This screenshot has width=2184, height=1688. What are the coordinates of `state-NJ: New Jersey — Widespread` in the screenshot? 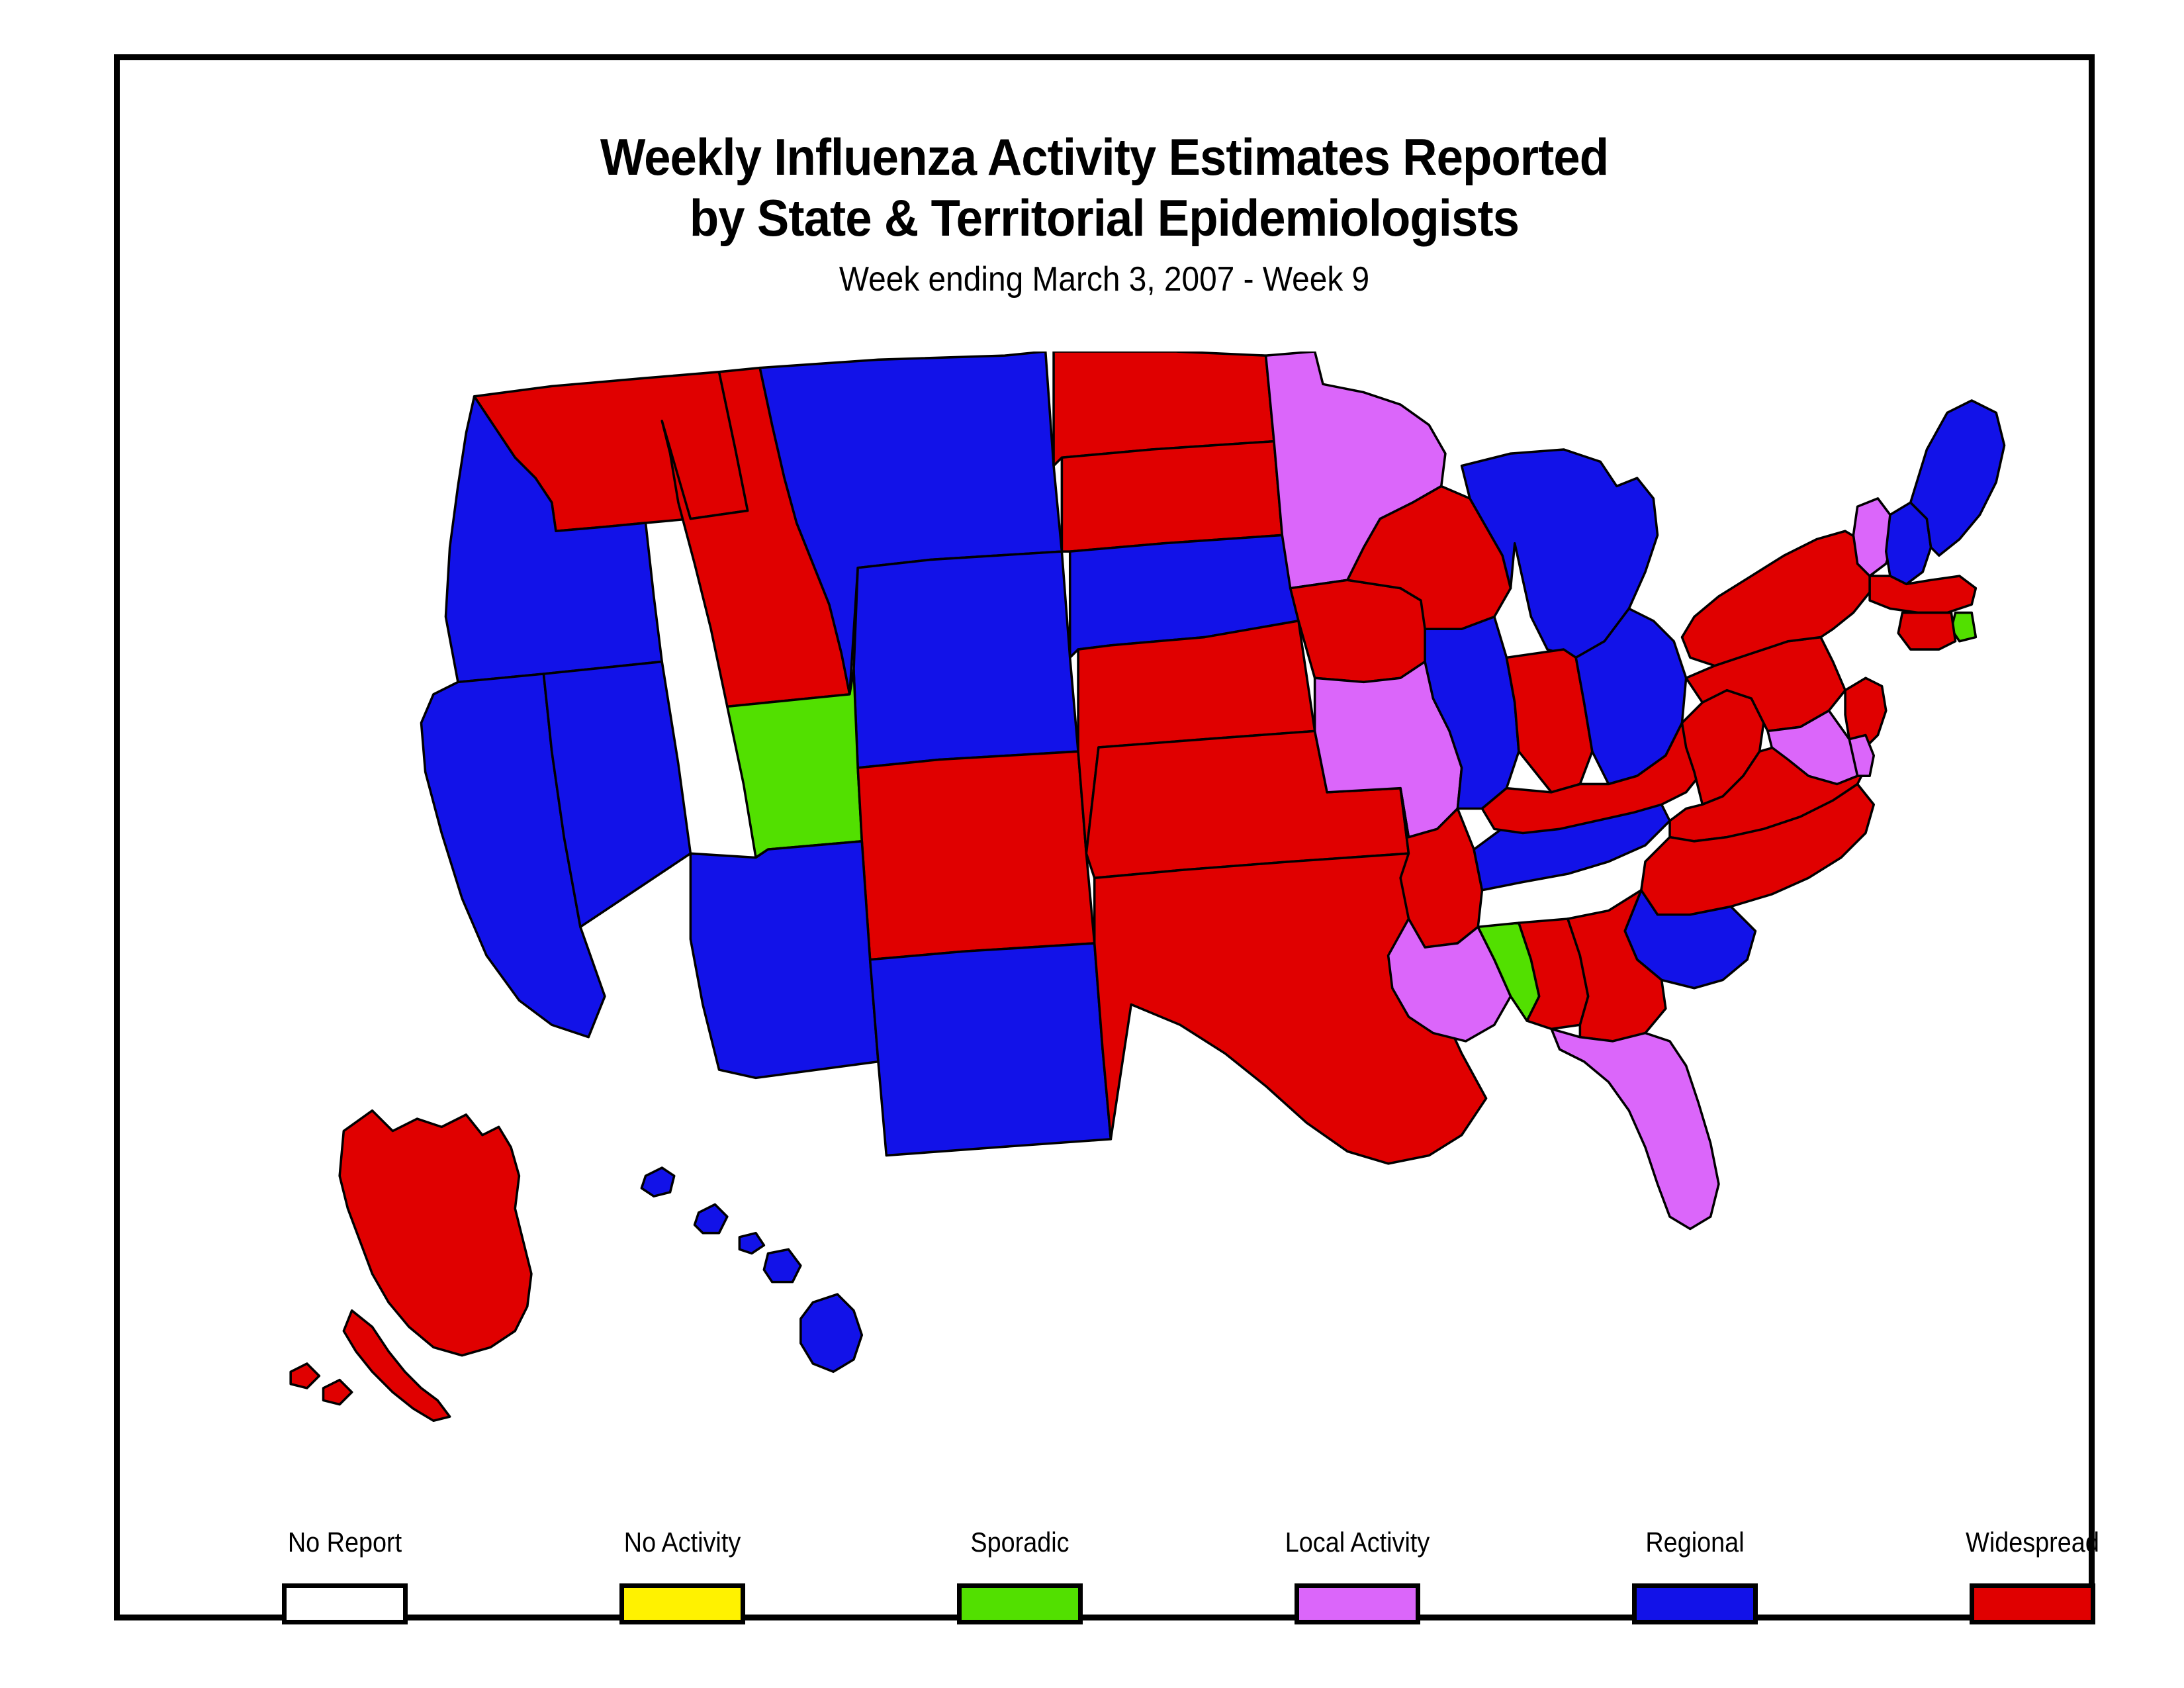 It's located at (1866, 715).